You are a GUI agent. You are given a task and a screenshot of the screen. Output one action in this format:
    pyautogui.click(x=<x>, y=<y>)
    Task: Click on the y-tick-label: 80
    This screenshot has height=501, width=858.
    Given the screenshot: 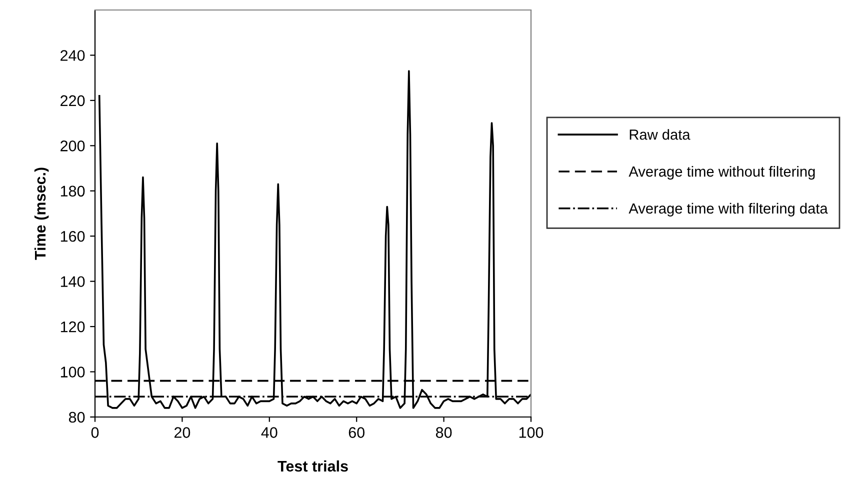 What is the action you would take?
    pyautogui.click(x=76, y=417)
    